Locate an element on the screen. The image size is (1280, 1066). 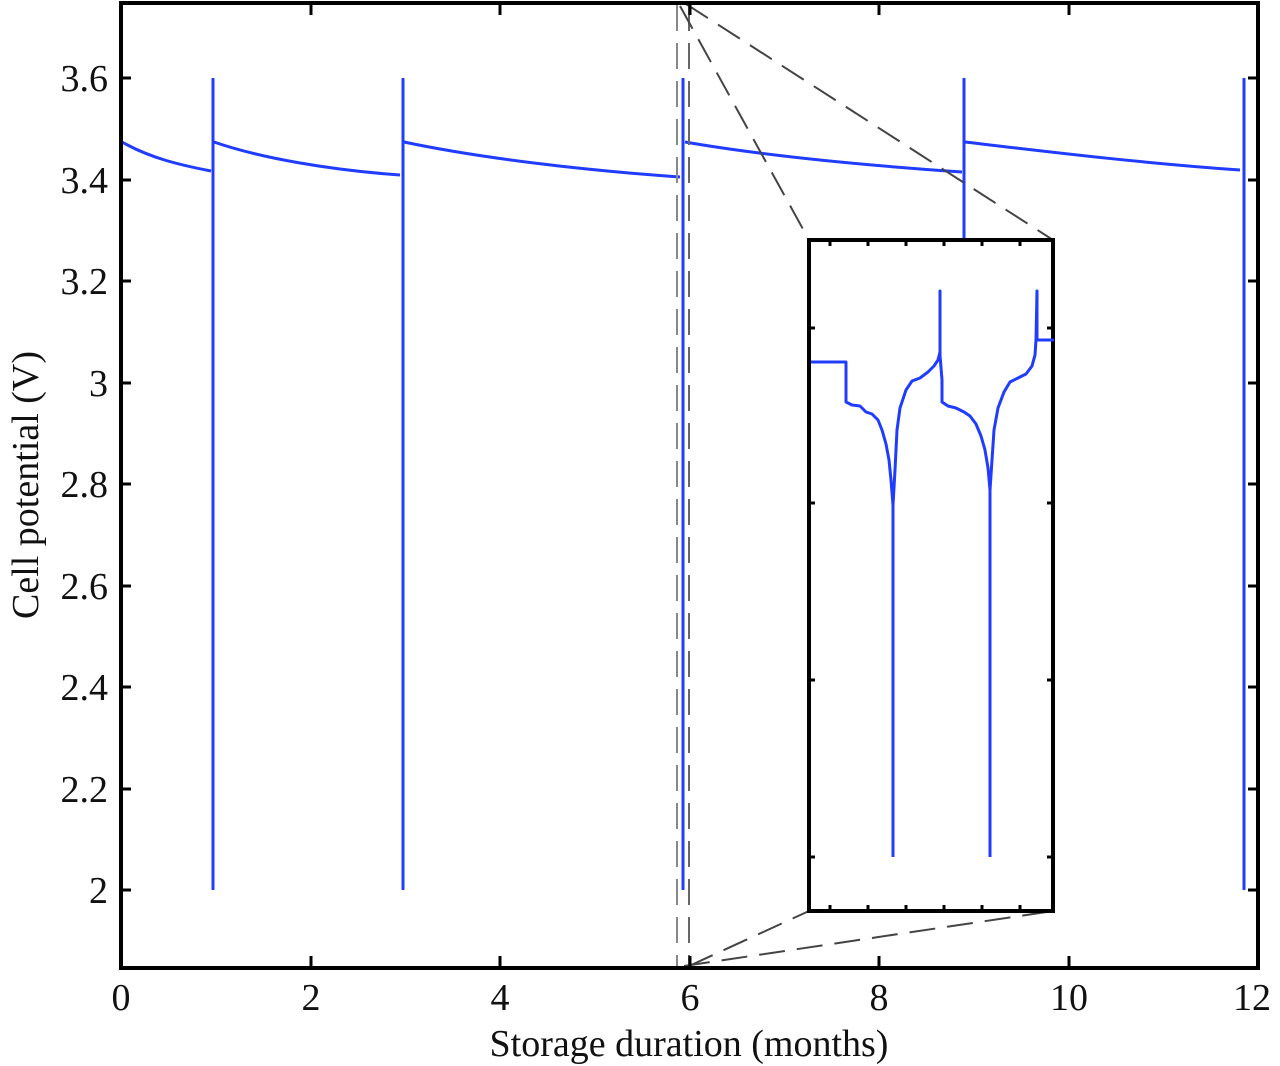
y-tick-label: 3.6 is located at coordinates (85, 79).